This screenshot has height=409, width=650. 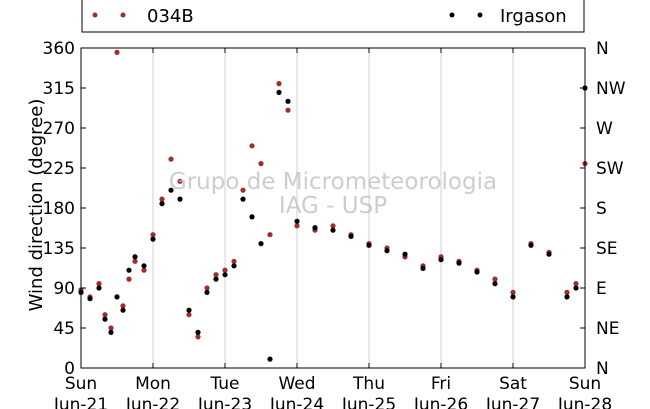 I want to click on x-tick-label-day: Wed, so click(x=296, y=384).